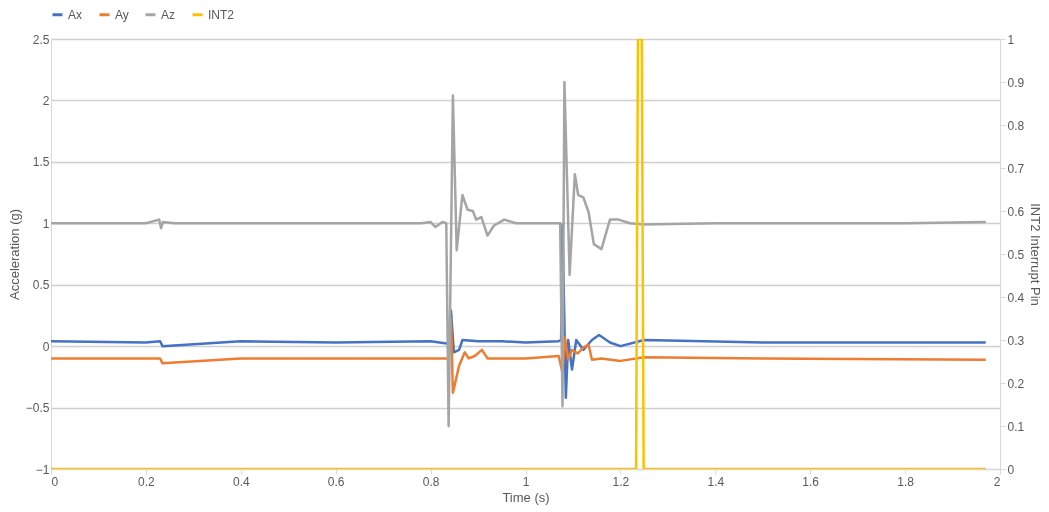 The width and height of the screenshot is (1049, 512). What do you see at coordinates (75, 14) in the screenshot?
I see `legend-label: Ax` at bounding box center [75, 14].